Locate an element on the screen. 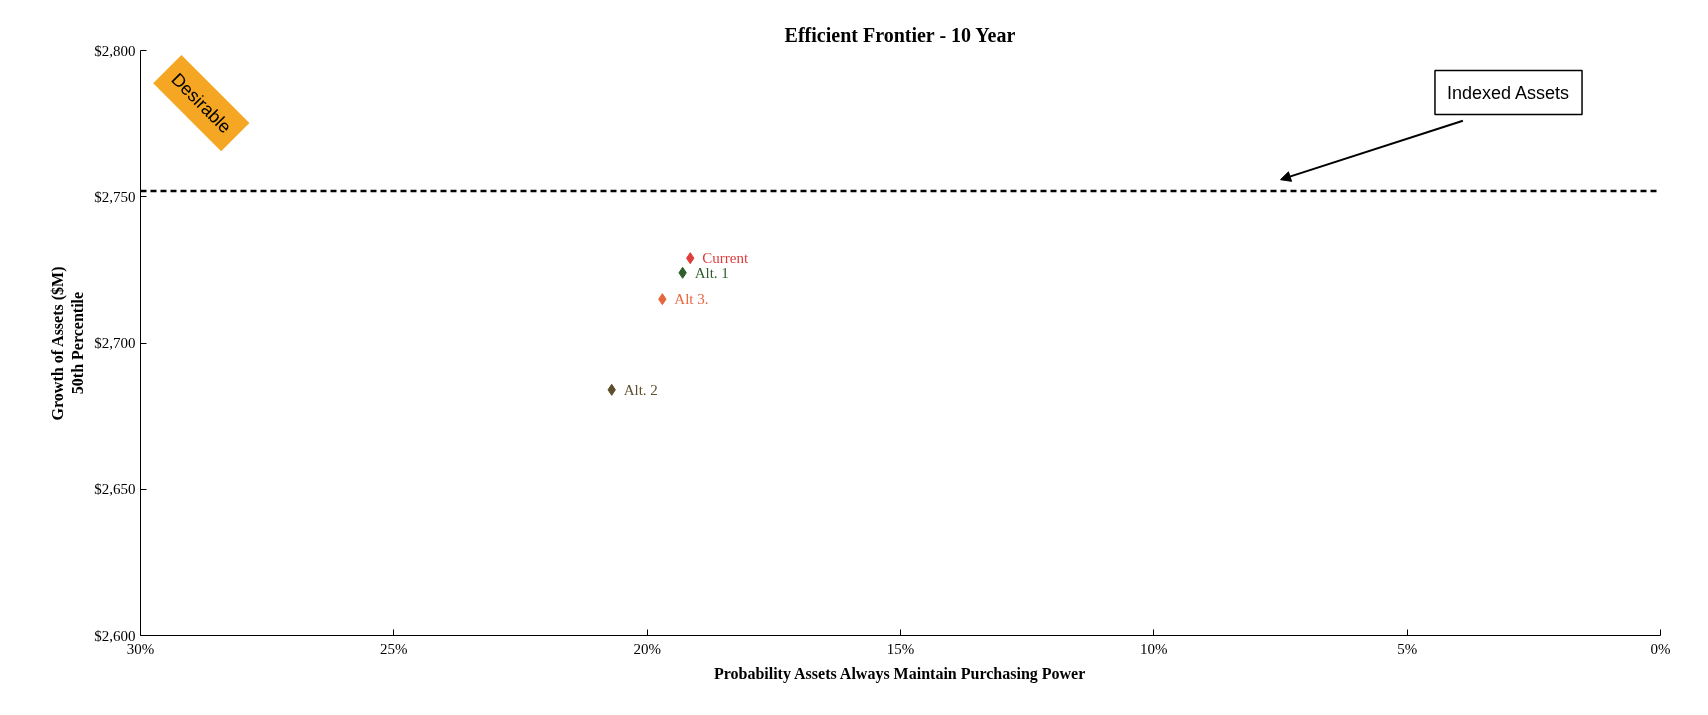 This screenshot has width=1708, height=715. series-label: Alt. 1 is located at coordinates (711, 272).